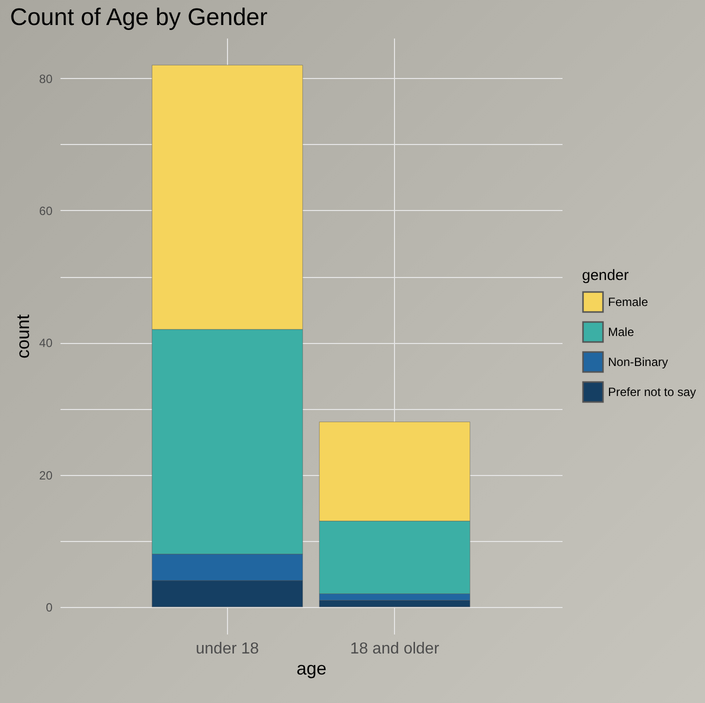 Image resolution: width=705 pixels, height=703 pixels. I want to click on y-tick-label: 0, so click(49, 607).